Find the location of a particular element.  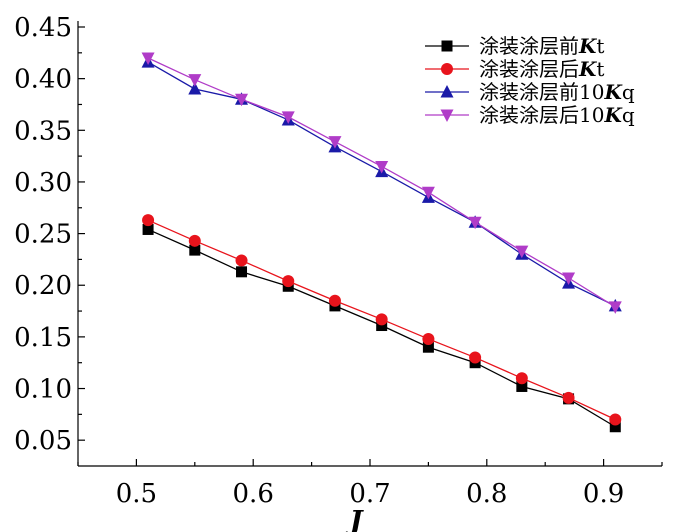

legend-entry: 涂装涂层后10Kq is located at coordinates (530, 115).